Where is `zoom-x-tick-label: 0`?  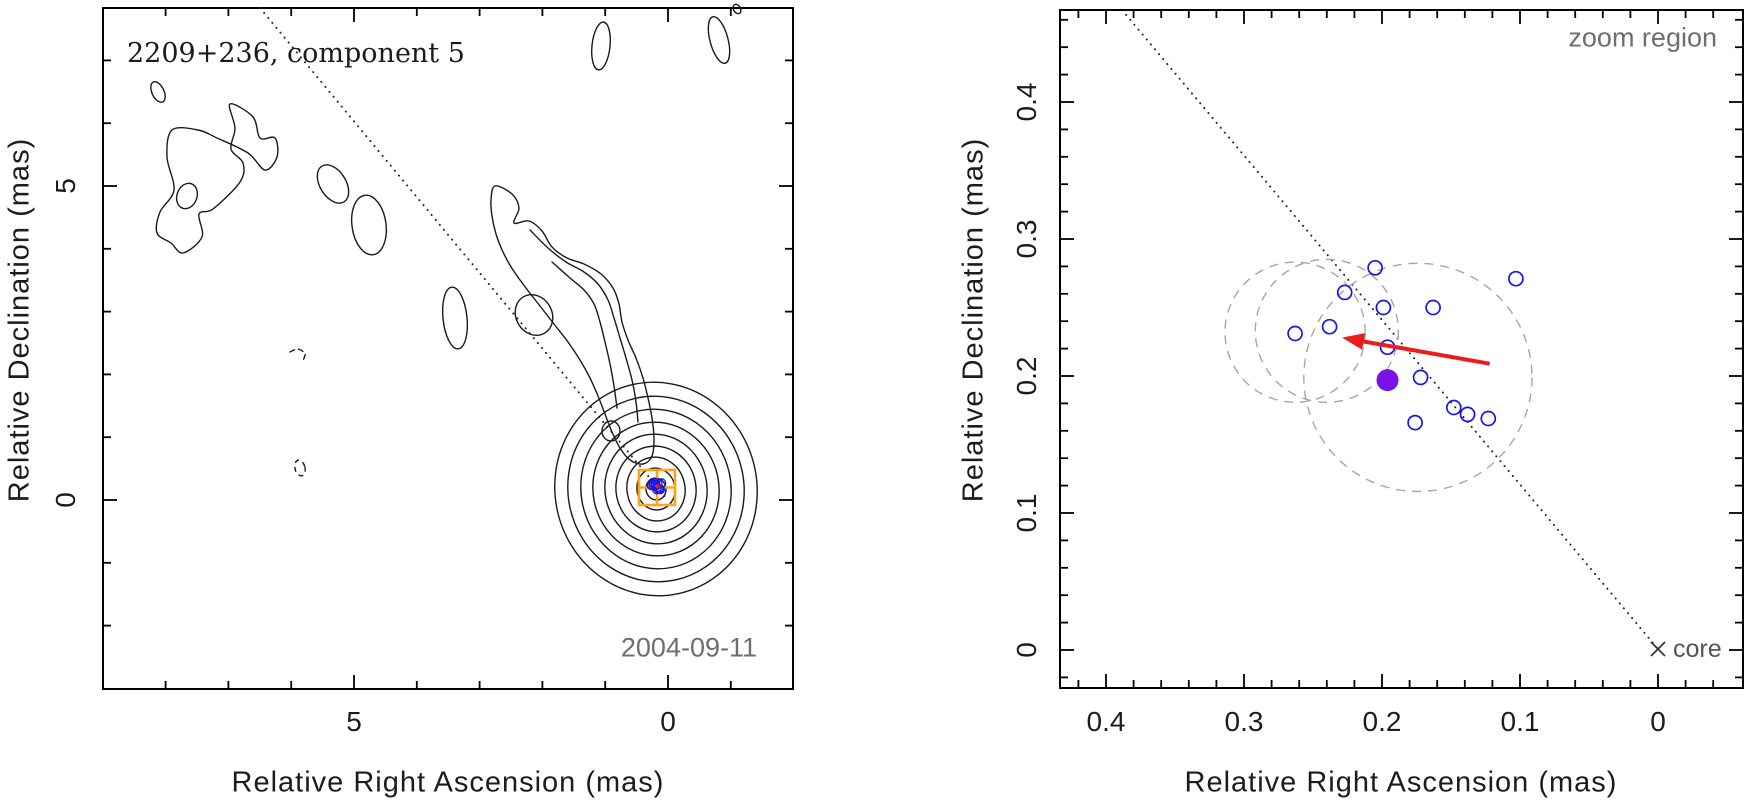 zoom-x-tick-label: 0 is located at coordinates (1658, 721).